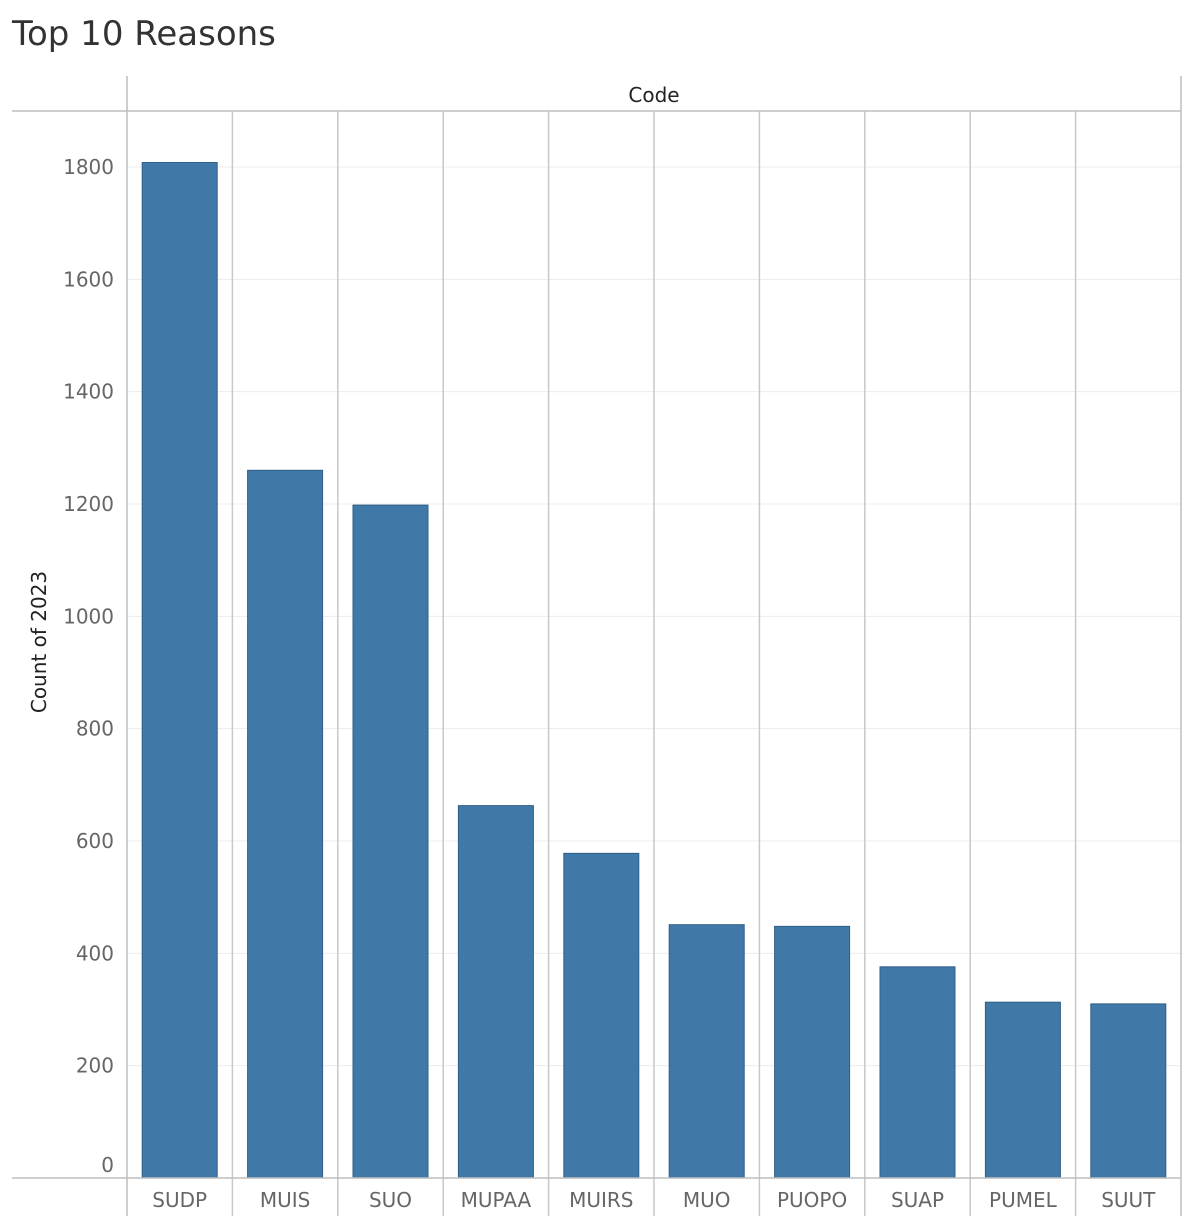 Image resolution: width=1200 pixels, height=1226 pixels. I want to click on y-tick-label: 1000, so click(88, 616).